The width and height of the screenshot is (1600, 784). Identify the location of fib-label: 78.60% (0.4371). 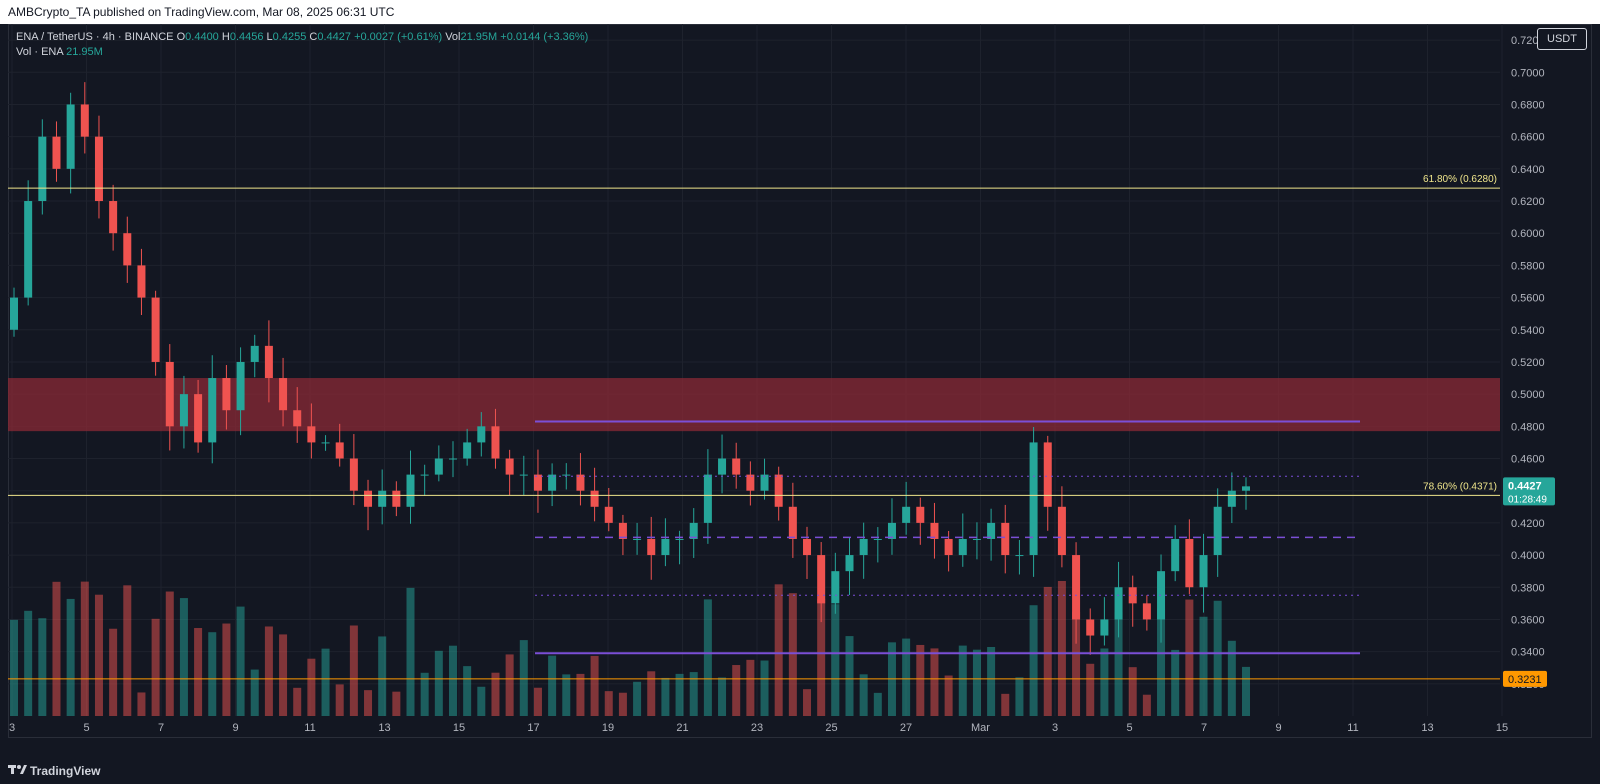
(1460, 486).